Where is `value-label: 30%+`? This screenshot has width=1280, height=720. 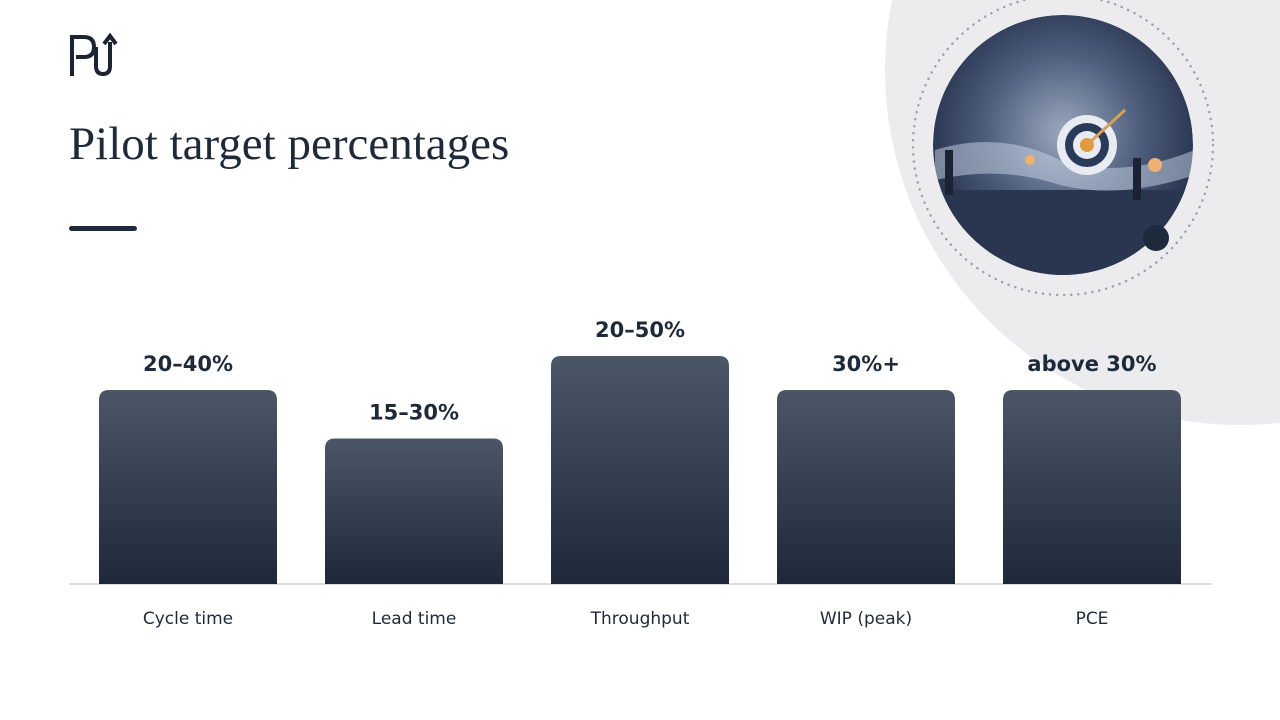 value-label: 30%+ is located at coordinates (866, 364).